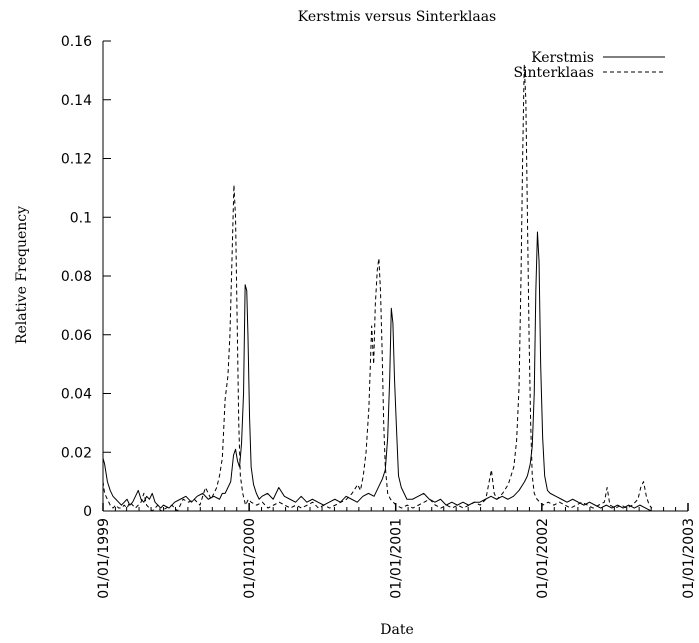 This screenshot has height=643, width=699. What do you see at coordinates (104, 558) in the screenshot?
I see `x-tick-label: 01/01/1999` at bounding box center [104, 558].